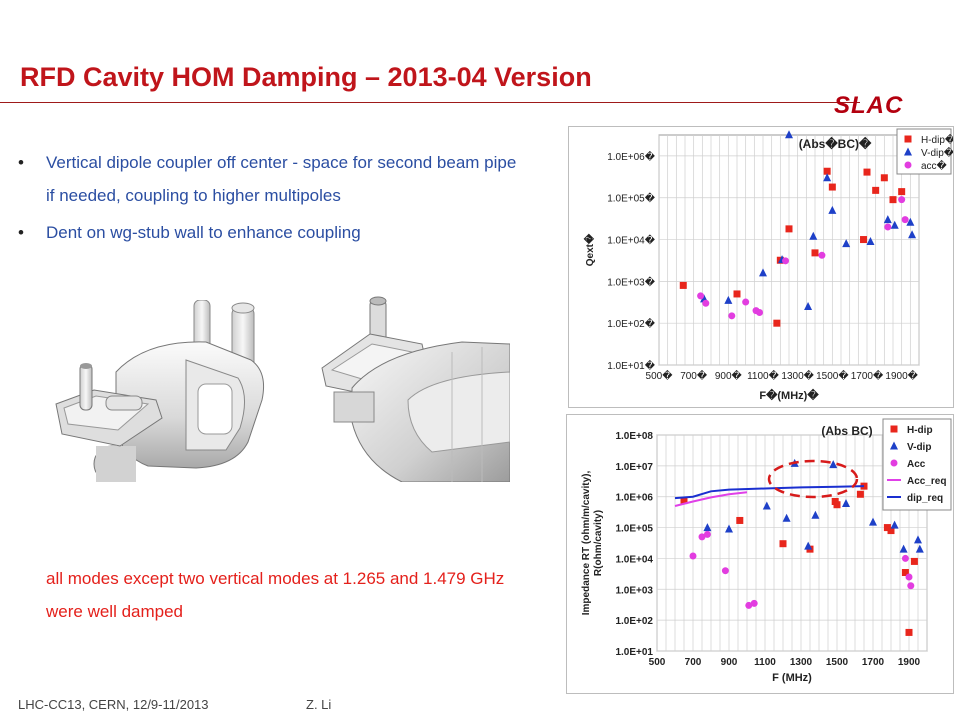 This screenshot has width=960, height=720. I want to click on legend-label: V-dip, so click(919, 447).